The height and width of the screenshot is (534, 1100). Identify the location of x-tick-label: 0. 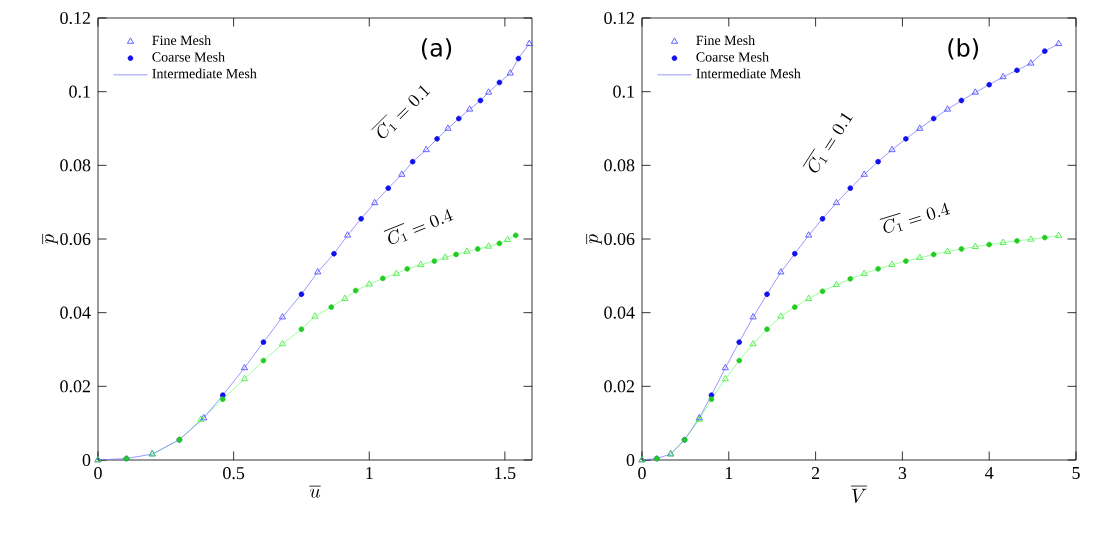
(98, 473).